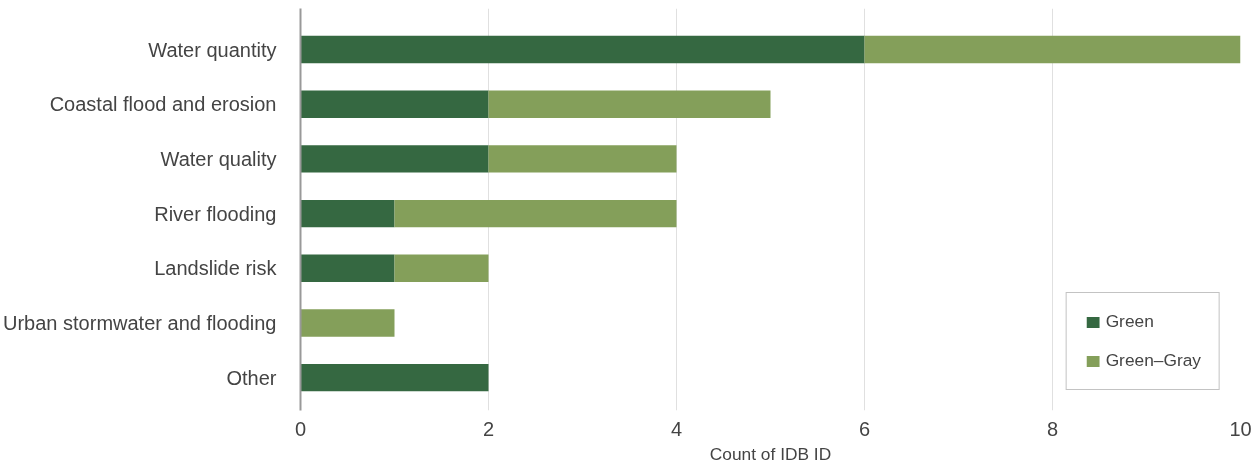  I want to click on y-tick-label: Landslide risk, so click(216, 268).